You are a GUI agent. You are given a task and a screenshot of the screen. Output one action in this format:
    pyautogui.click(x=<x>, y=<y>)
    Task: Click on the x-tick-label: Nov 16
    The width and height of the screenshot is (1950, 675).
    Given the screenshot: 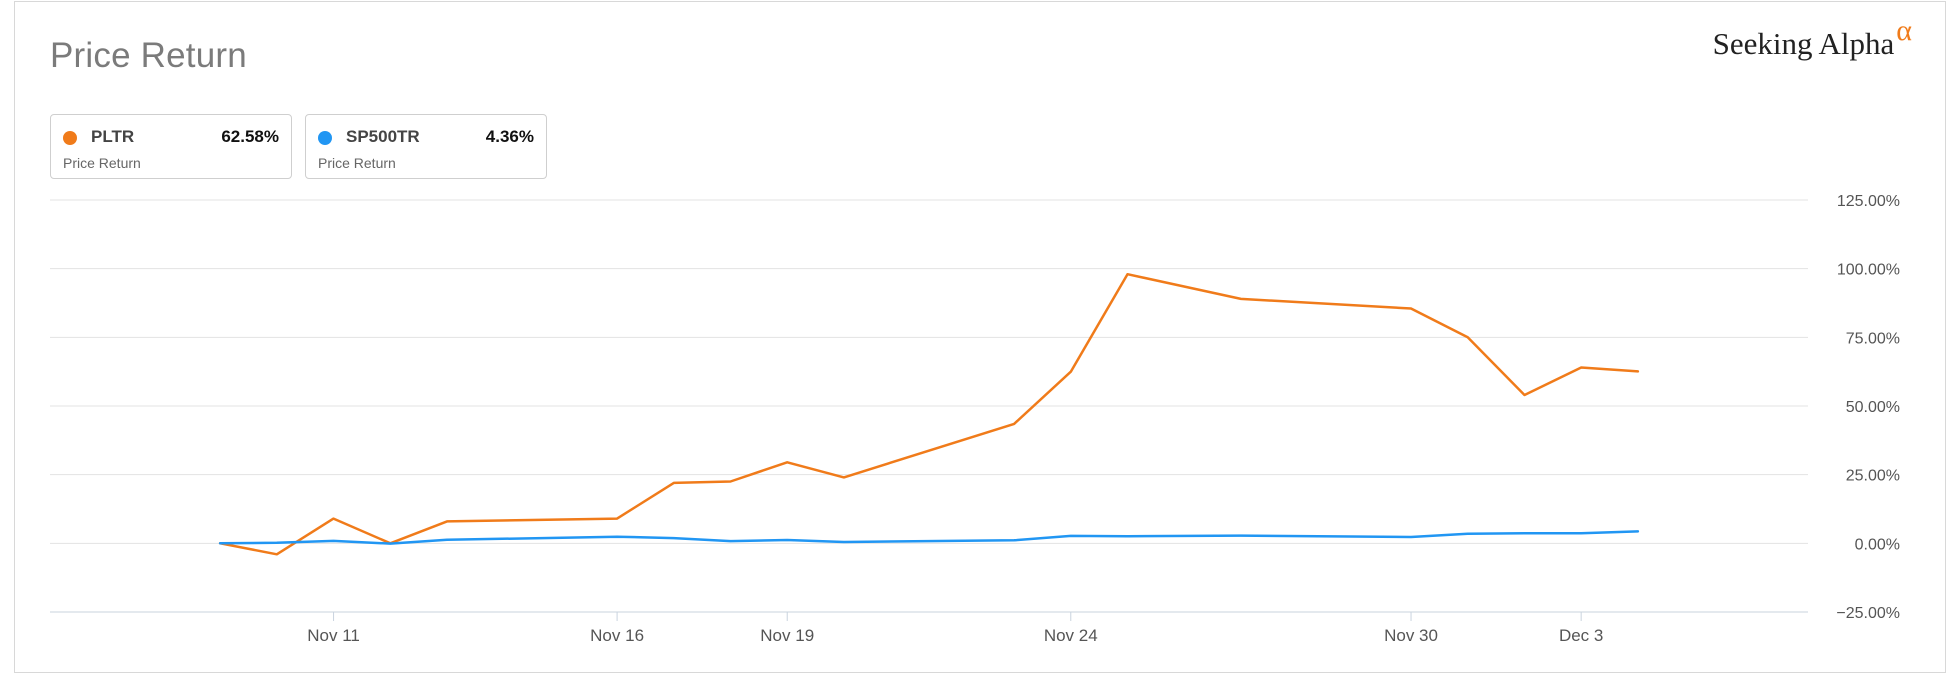 What is the action you would take?
    pyautogui.click(x=617, y=635)
    